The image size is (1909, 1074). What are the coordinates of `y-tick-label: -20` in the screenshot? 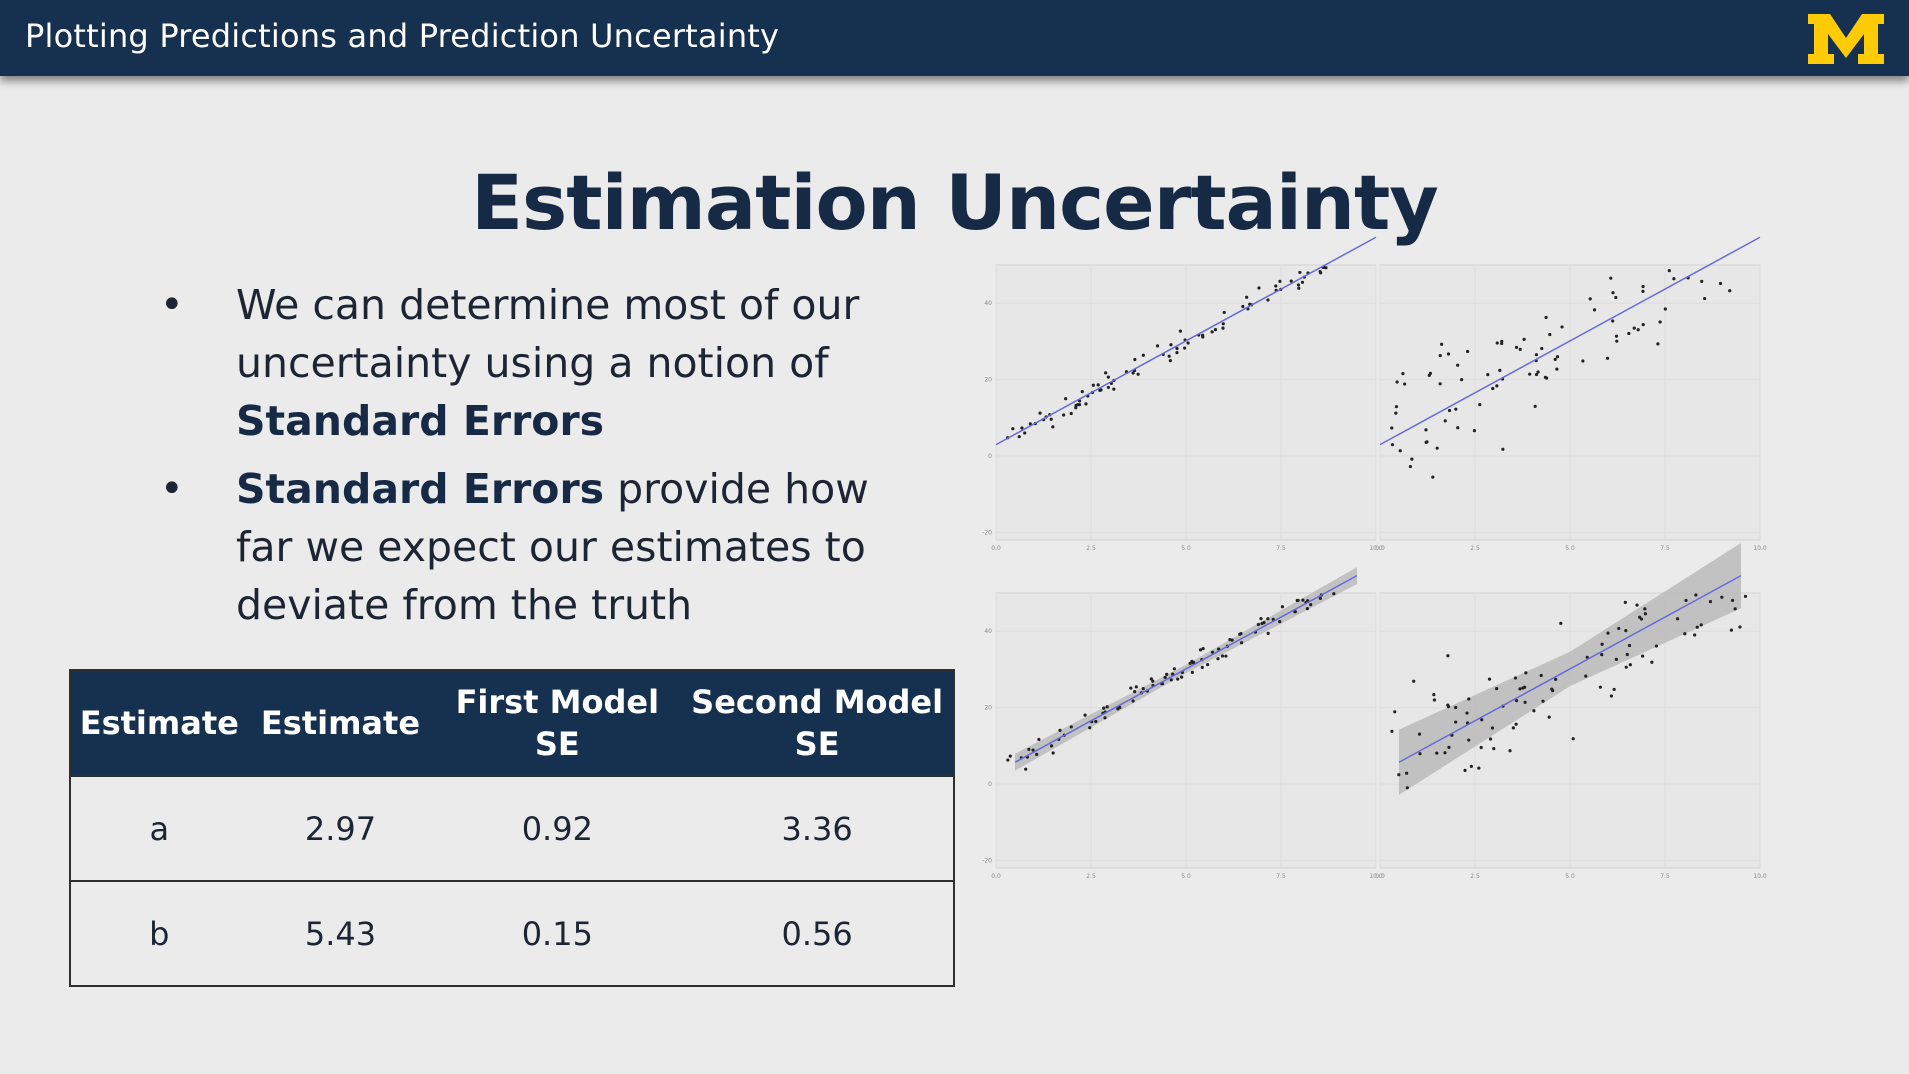 It's located at (987, 860).